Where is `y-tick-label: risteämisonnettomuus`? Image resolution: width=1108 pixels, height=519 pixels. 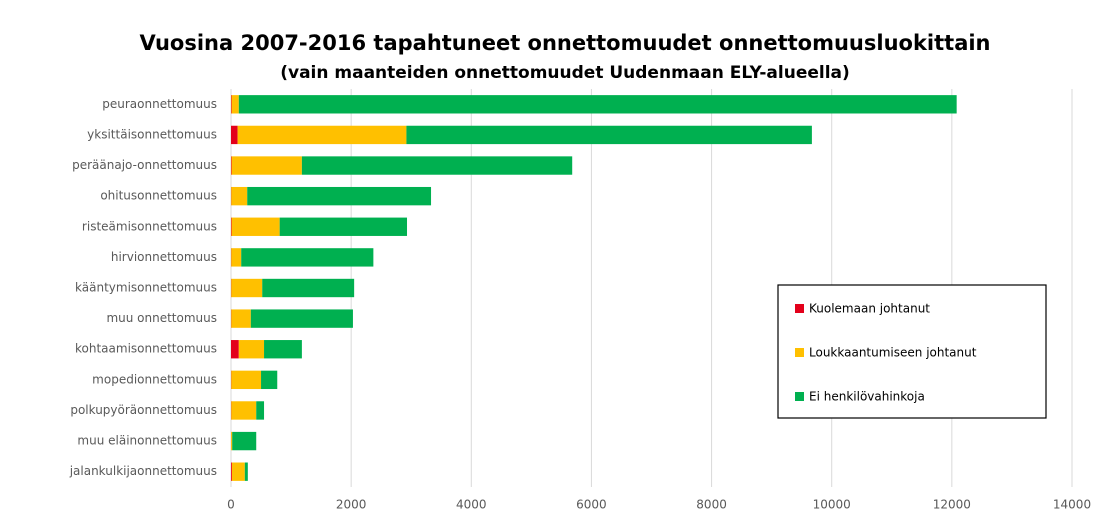
y-tick-label: risteämisonnettomuus is located at coordinates (149, 226).